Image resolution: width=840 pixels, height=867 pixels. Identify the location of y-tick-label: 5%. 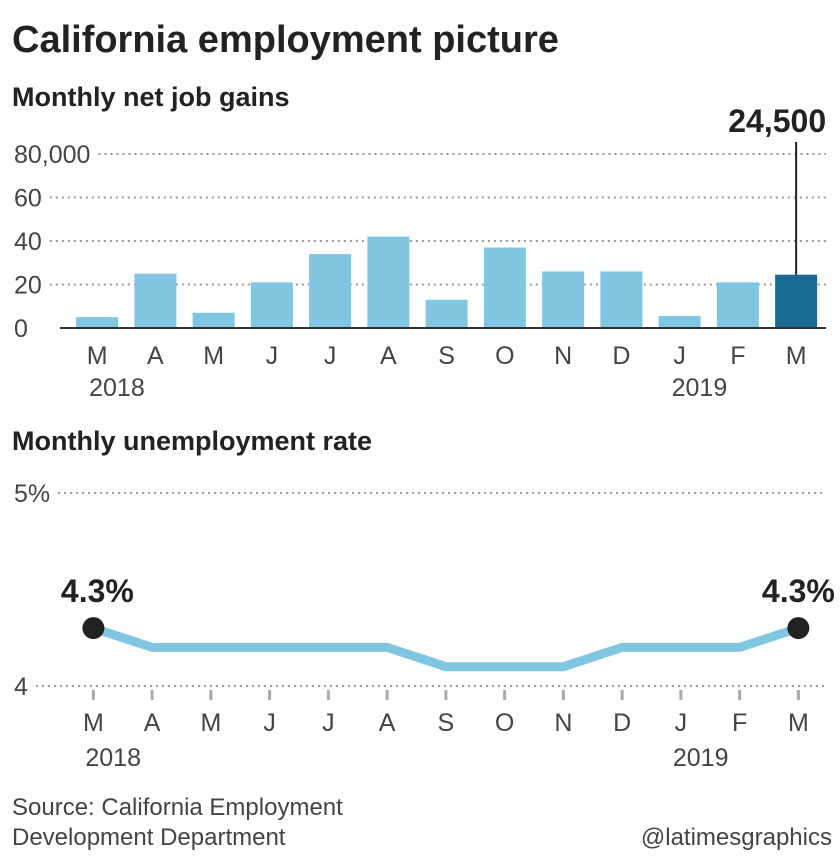
(32, 494).